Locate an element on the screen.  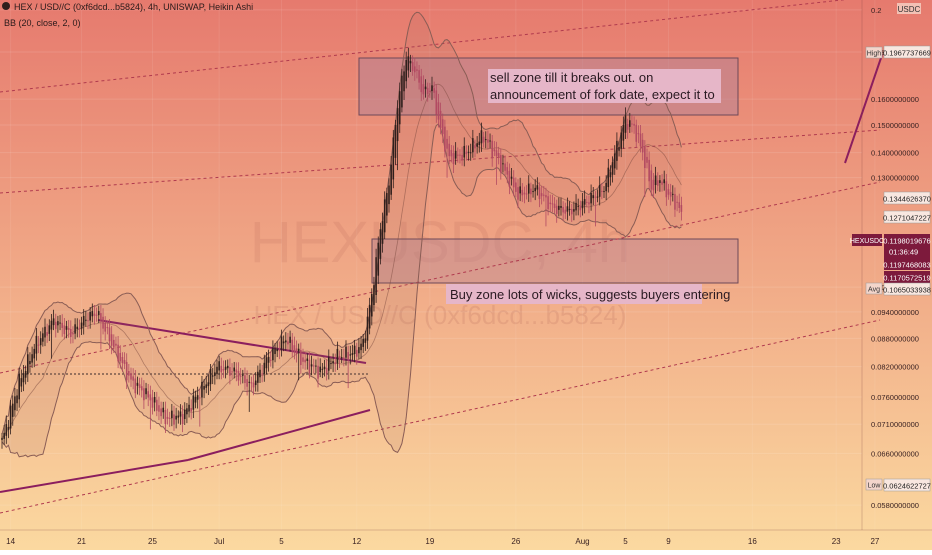
time-axis: 14 21 25 Jul 5 12 19 26 Aug 5 9 16 23 27 is located at coordinates (466, 537).